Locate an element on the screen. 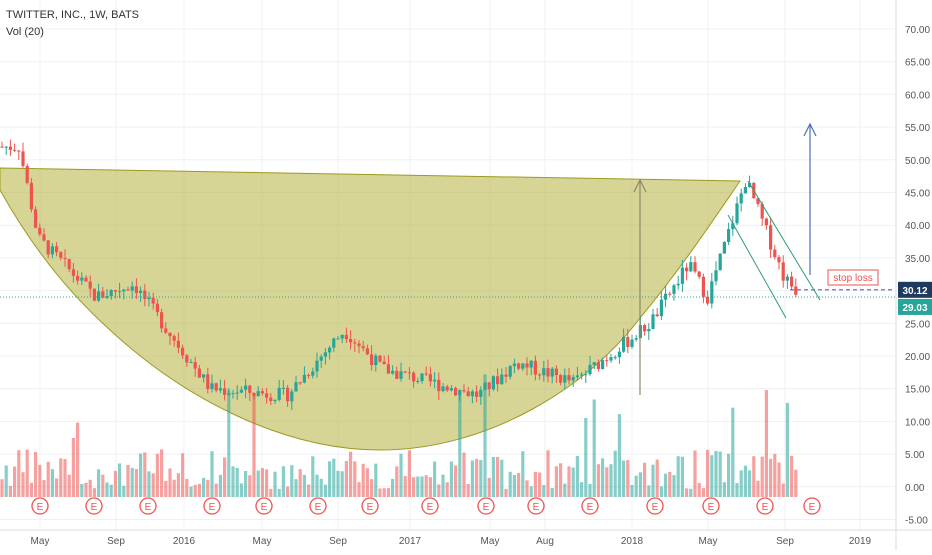 This screenshot has width=932, height=555. volume-indicator-label: Vol (20) is located at coordinates (25, 32).